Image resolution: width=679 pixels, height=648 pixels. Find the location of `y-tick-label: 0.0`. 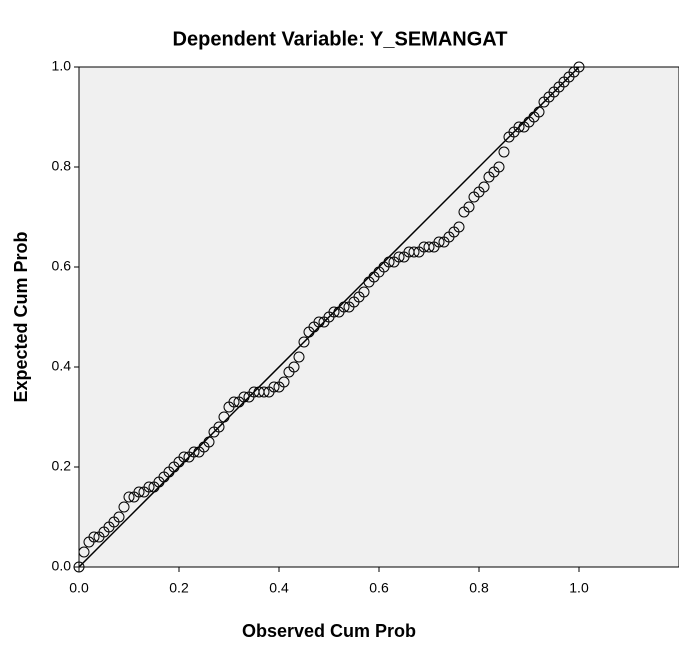

y-tick-label: 0.0 is located at coordinates (62, 566).